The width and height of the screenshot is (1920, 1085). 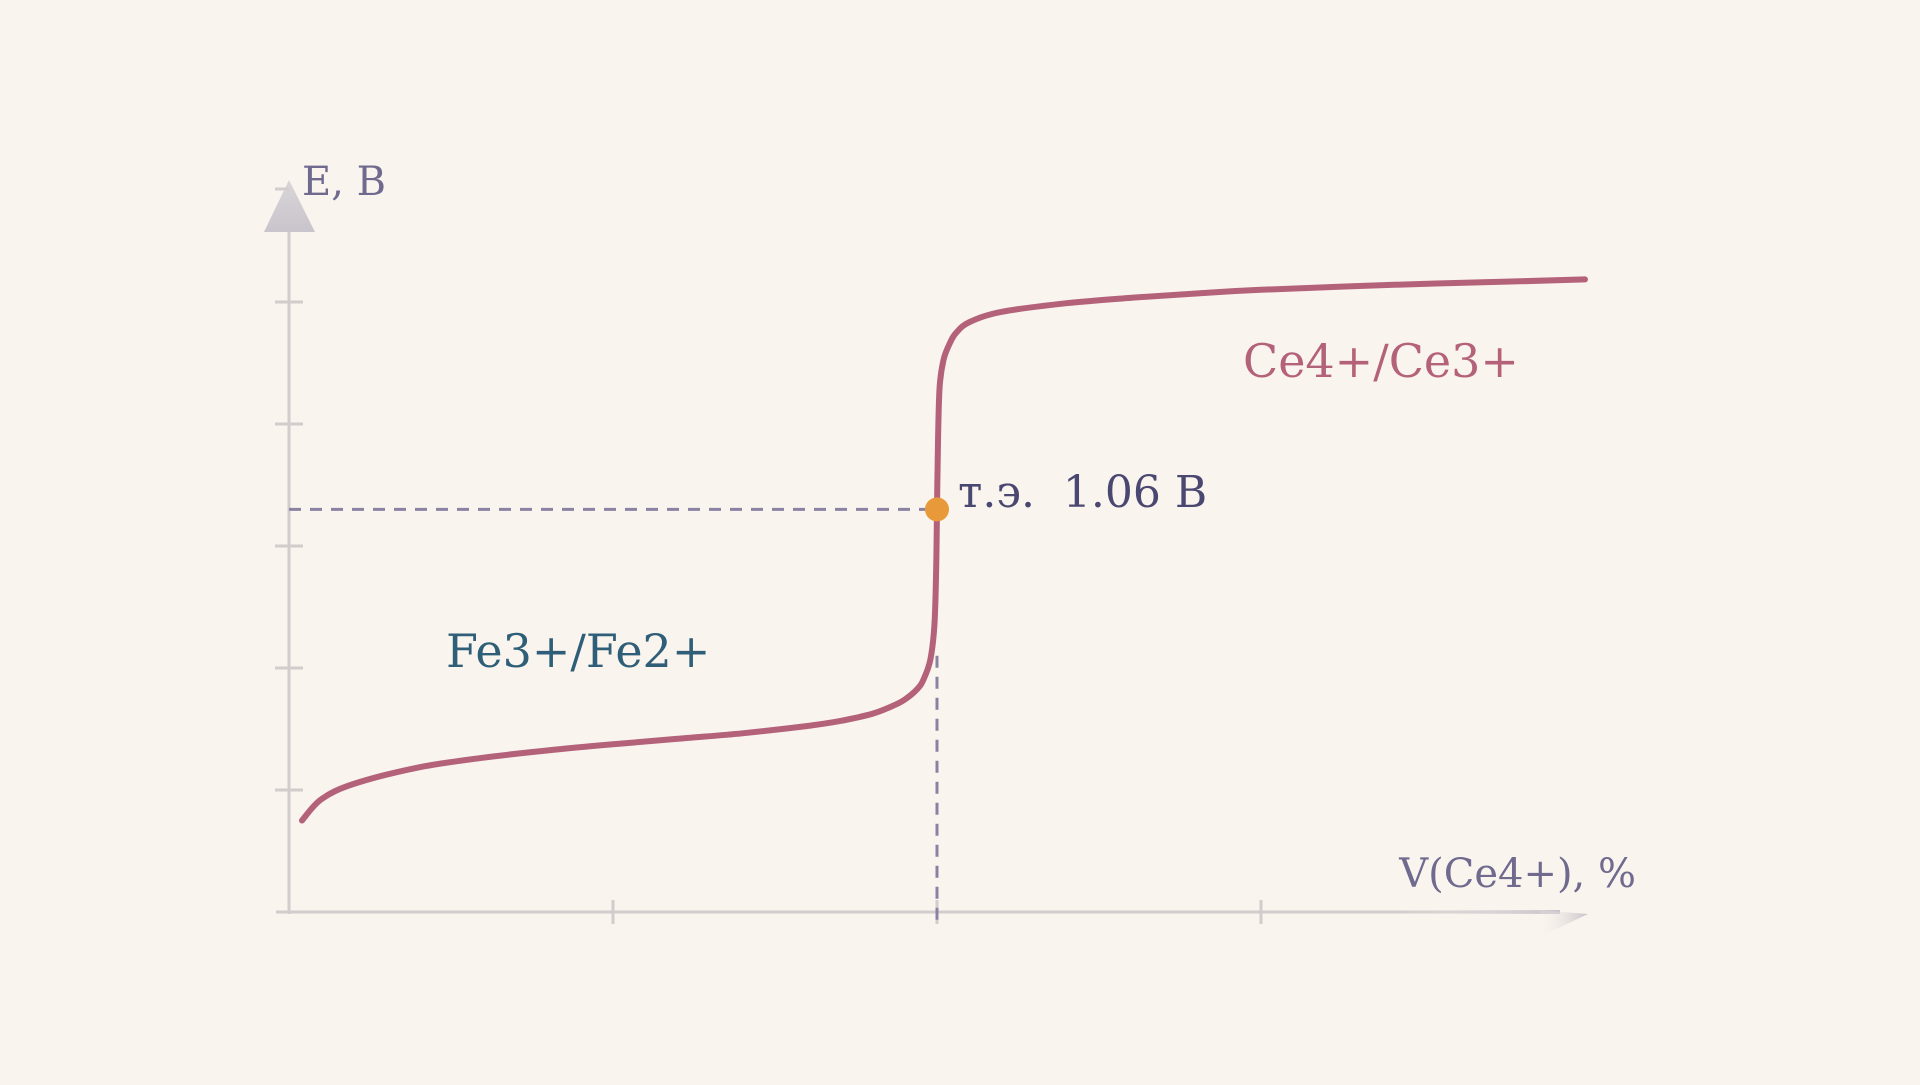 I want to click on fe-couple-label: Fe3+/Fe2+, so click(x=578, y=651).